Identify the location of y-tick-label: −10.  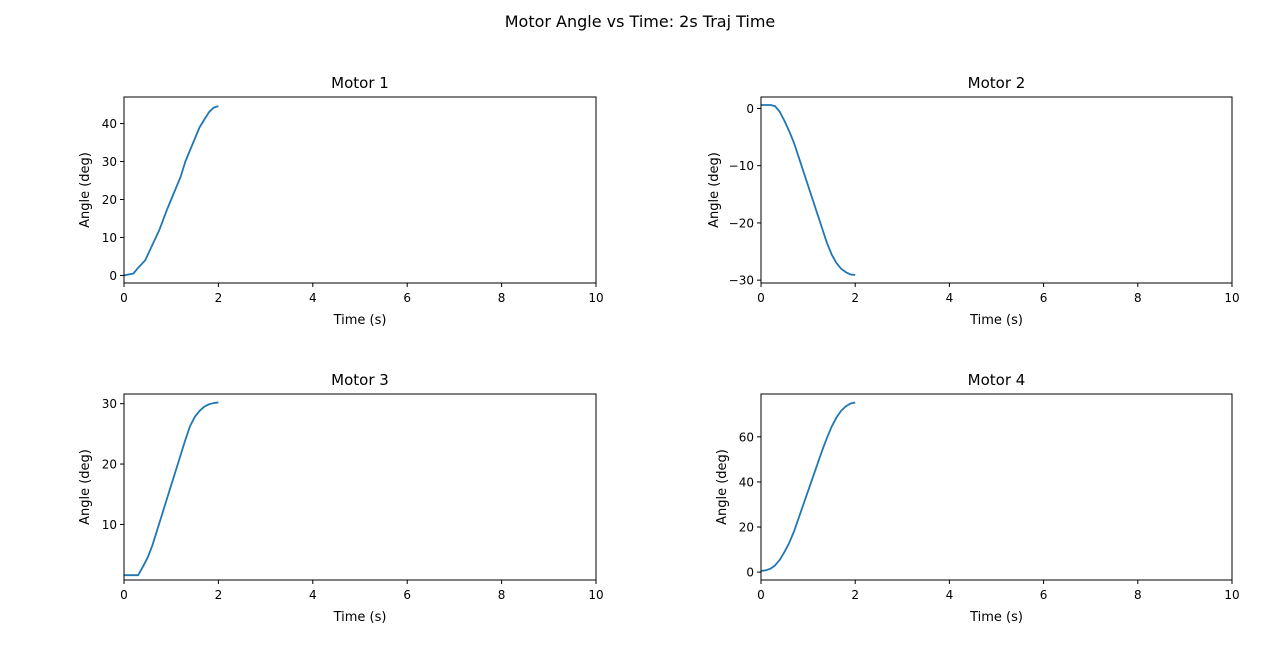
(741, 166).